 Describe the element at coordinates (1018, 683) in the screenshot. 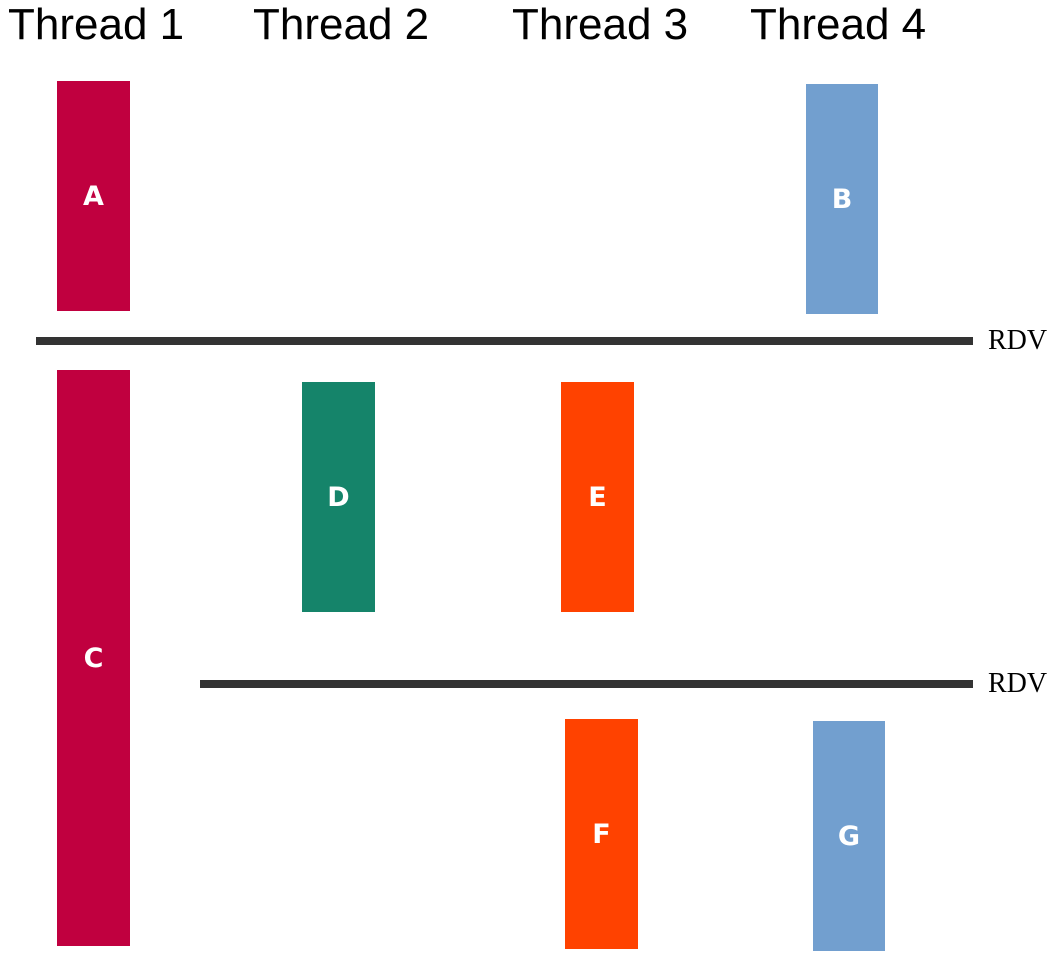

I see `rdv-barrier-label-2: RDV` at that location.